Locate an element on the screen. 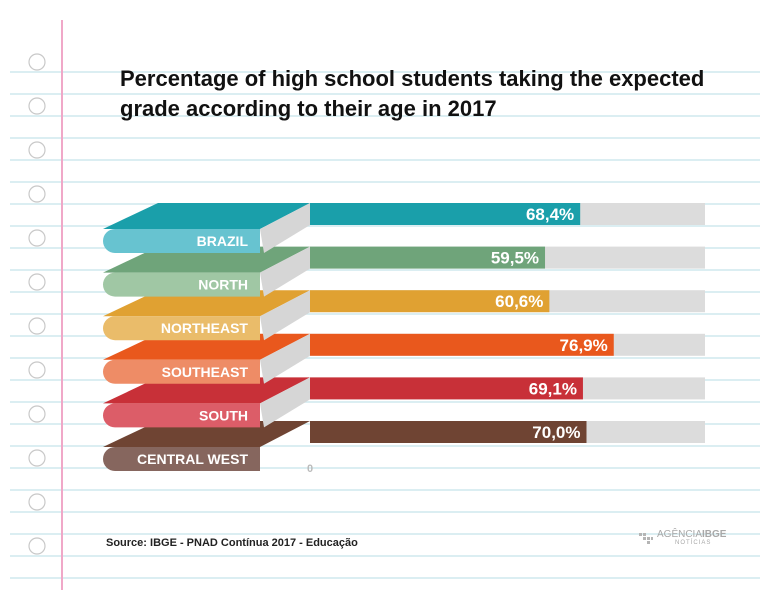 This screenshot has height=603, width=781. logo-word-noticias: NOTÍCIAS is located at coordinates (693, 543).